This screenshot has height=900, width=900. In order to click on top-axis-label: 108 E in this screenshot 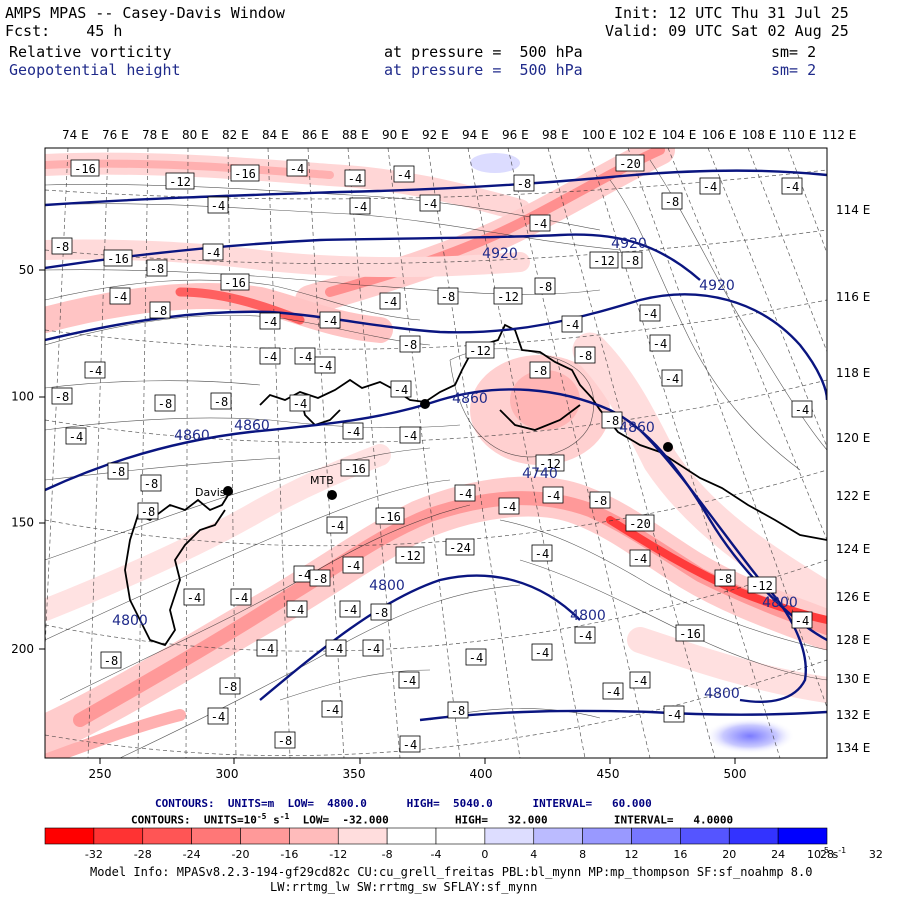, I will do `click(759, 135)`.